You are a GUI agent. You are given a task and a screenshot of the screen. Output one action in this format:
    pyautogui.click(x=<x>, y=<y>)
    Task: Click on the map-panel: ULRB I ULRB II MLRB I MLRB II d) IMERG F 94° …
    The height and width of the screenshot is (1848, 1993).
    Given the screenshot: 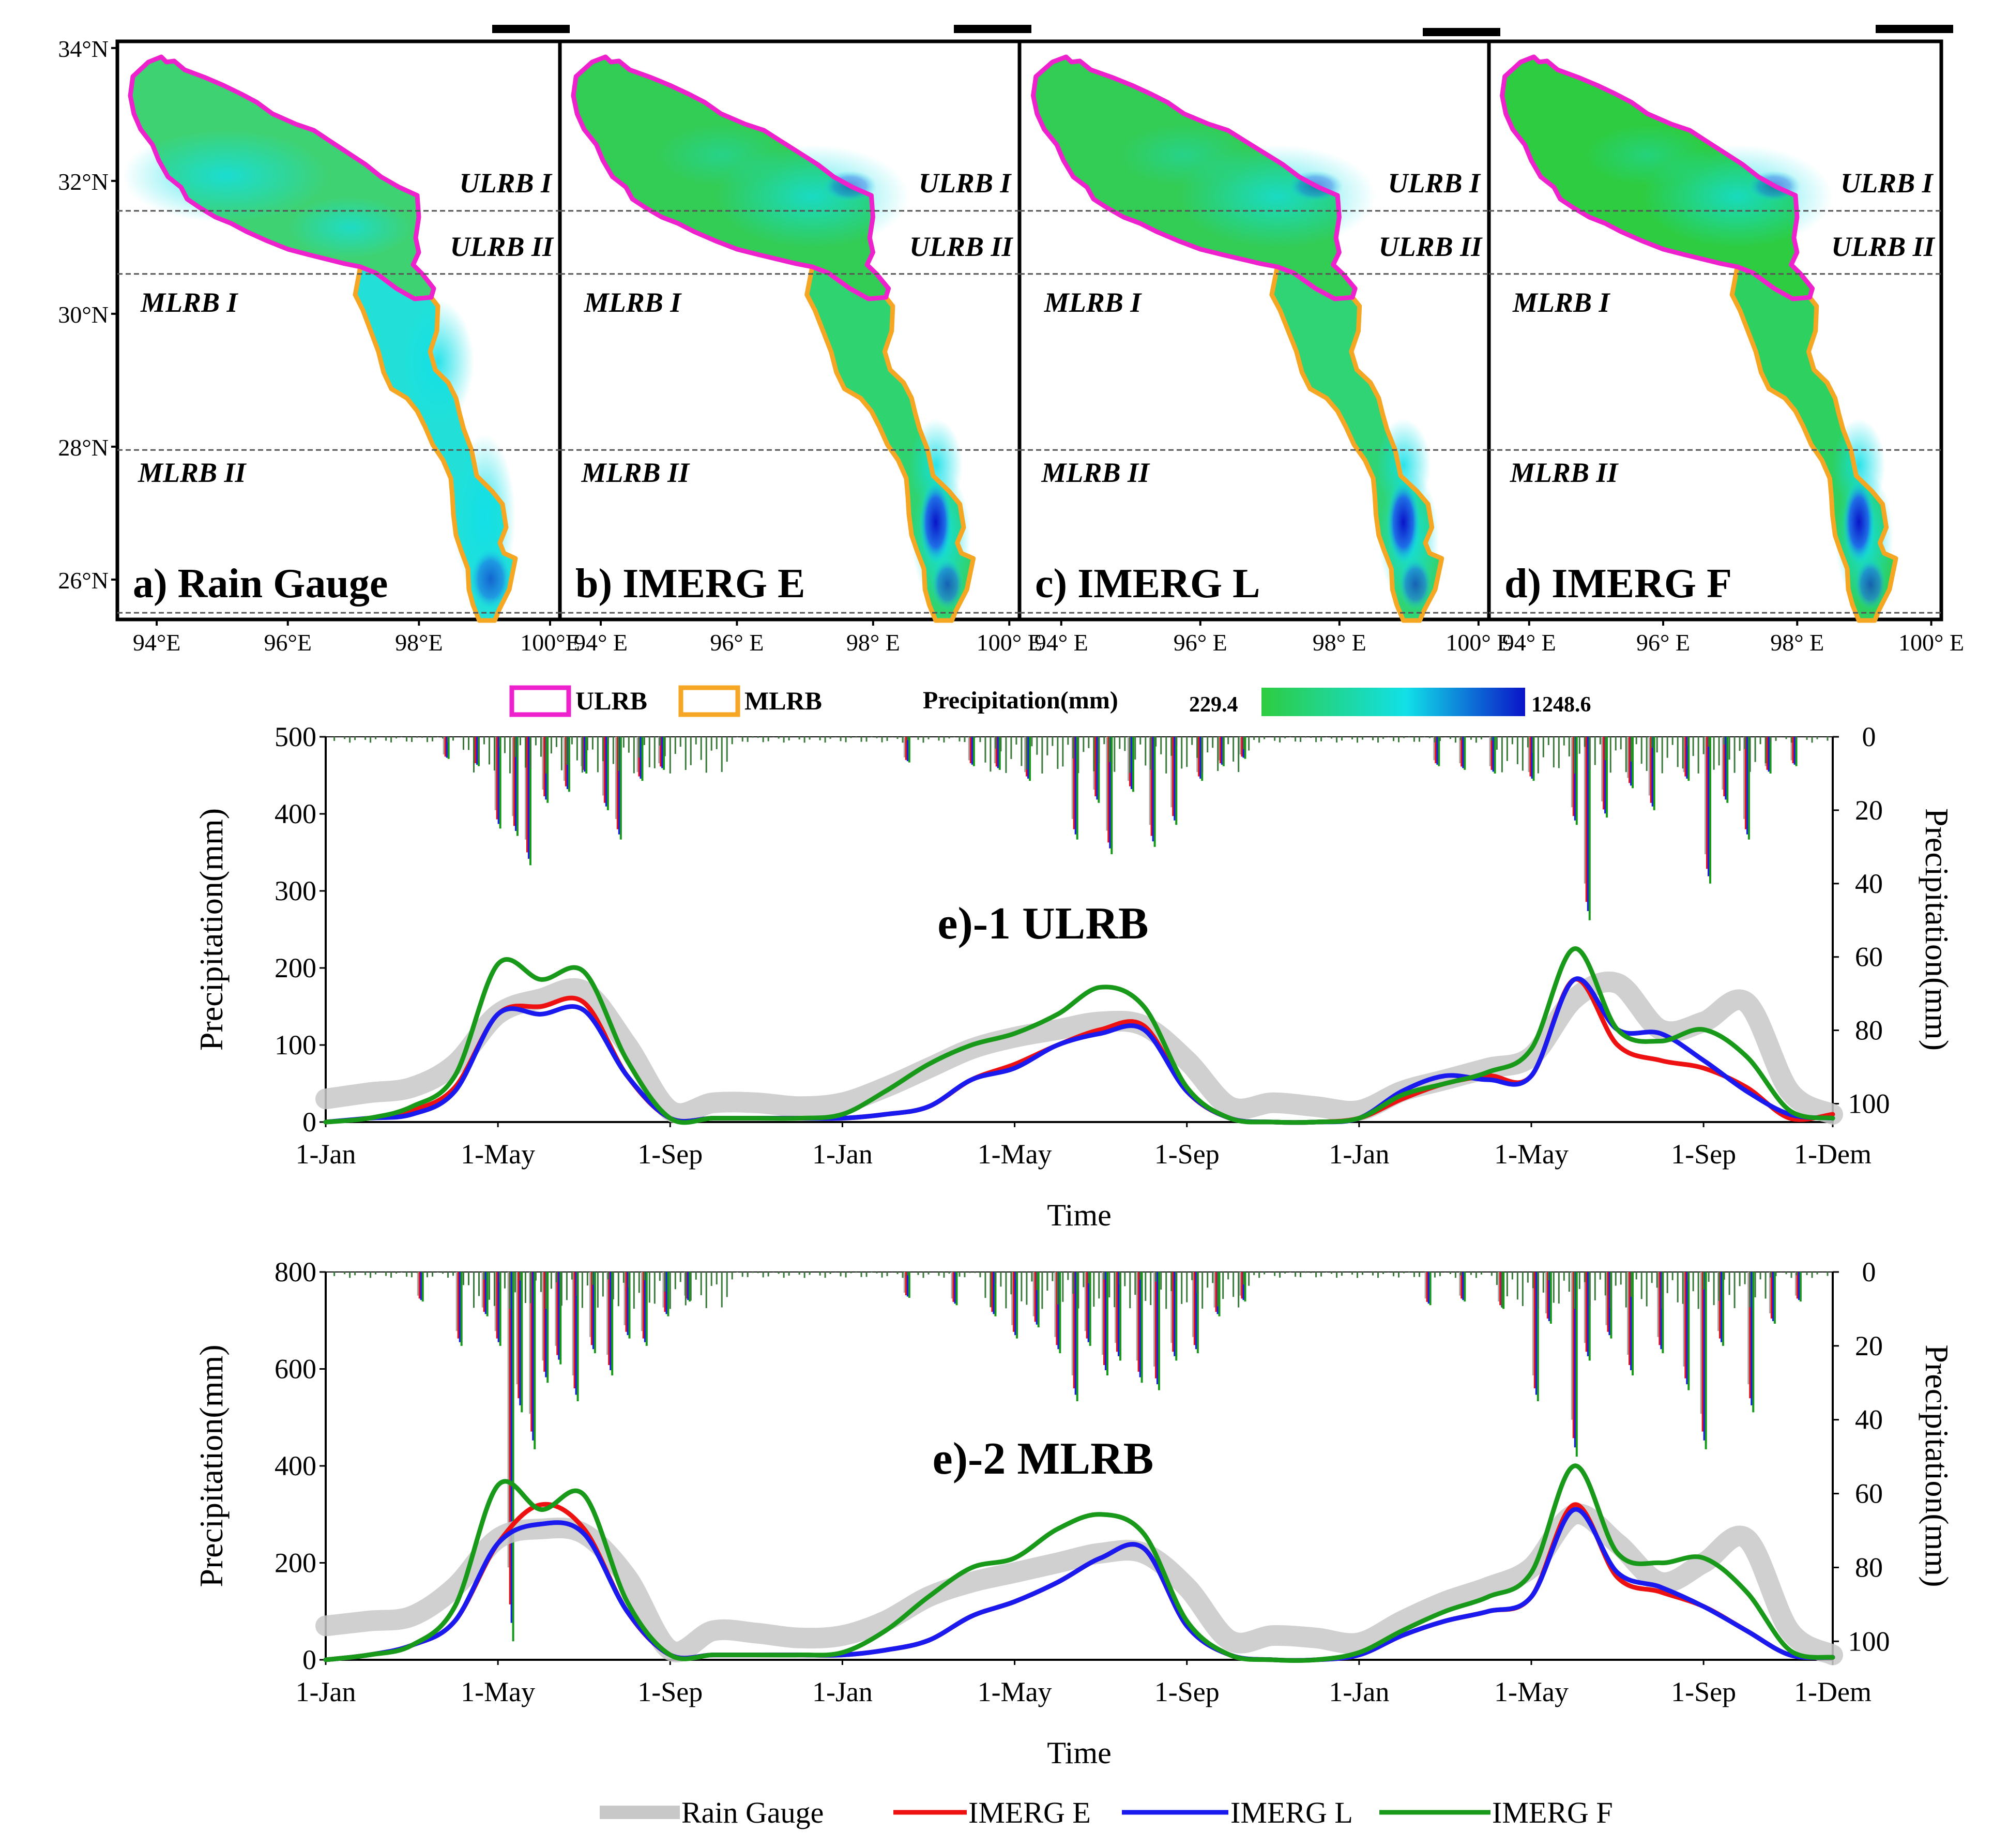 What is the action you would take?
    pyautogui.click(x=1727, y=355)
    